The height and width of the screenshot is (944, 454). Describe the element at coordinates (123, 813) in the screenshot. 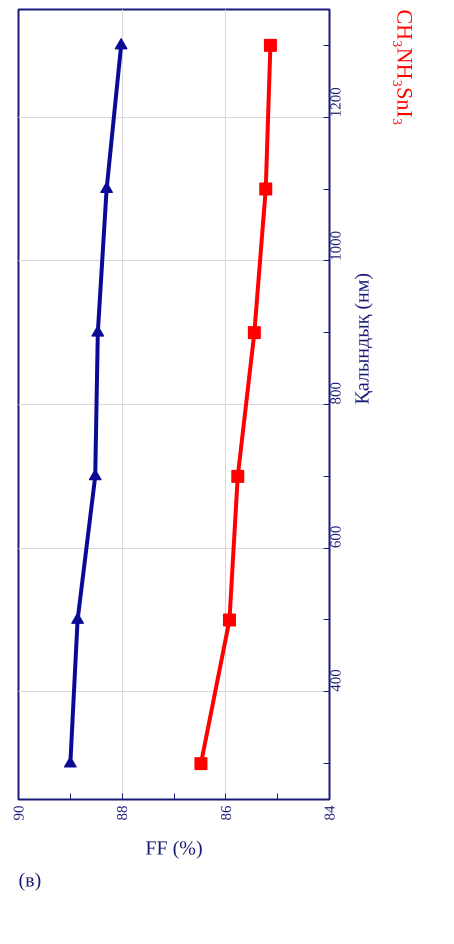

I see `x-tick-label: 88` at that location.